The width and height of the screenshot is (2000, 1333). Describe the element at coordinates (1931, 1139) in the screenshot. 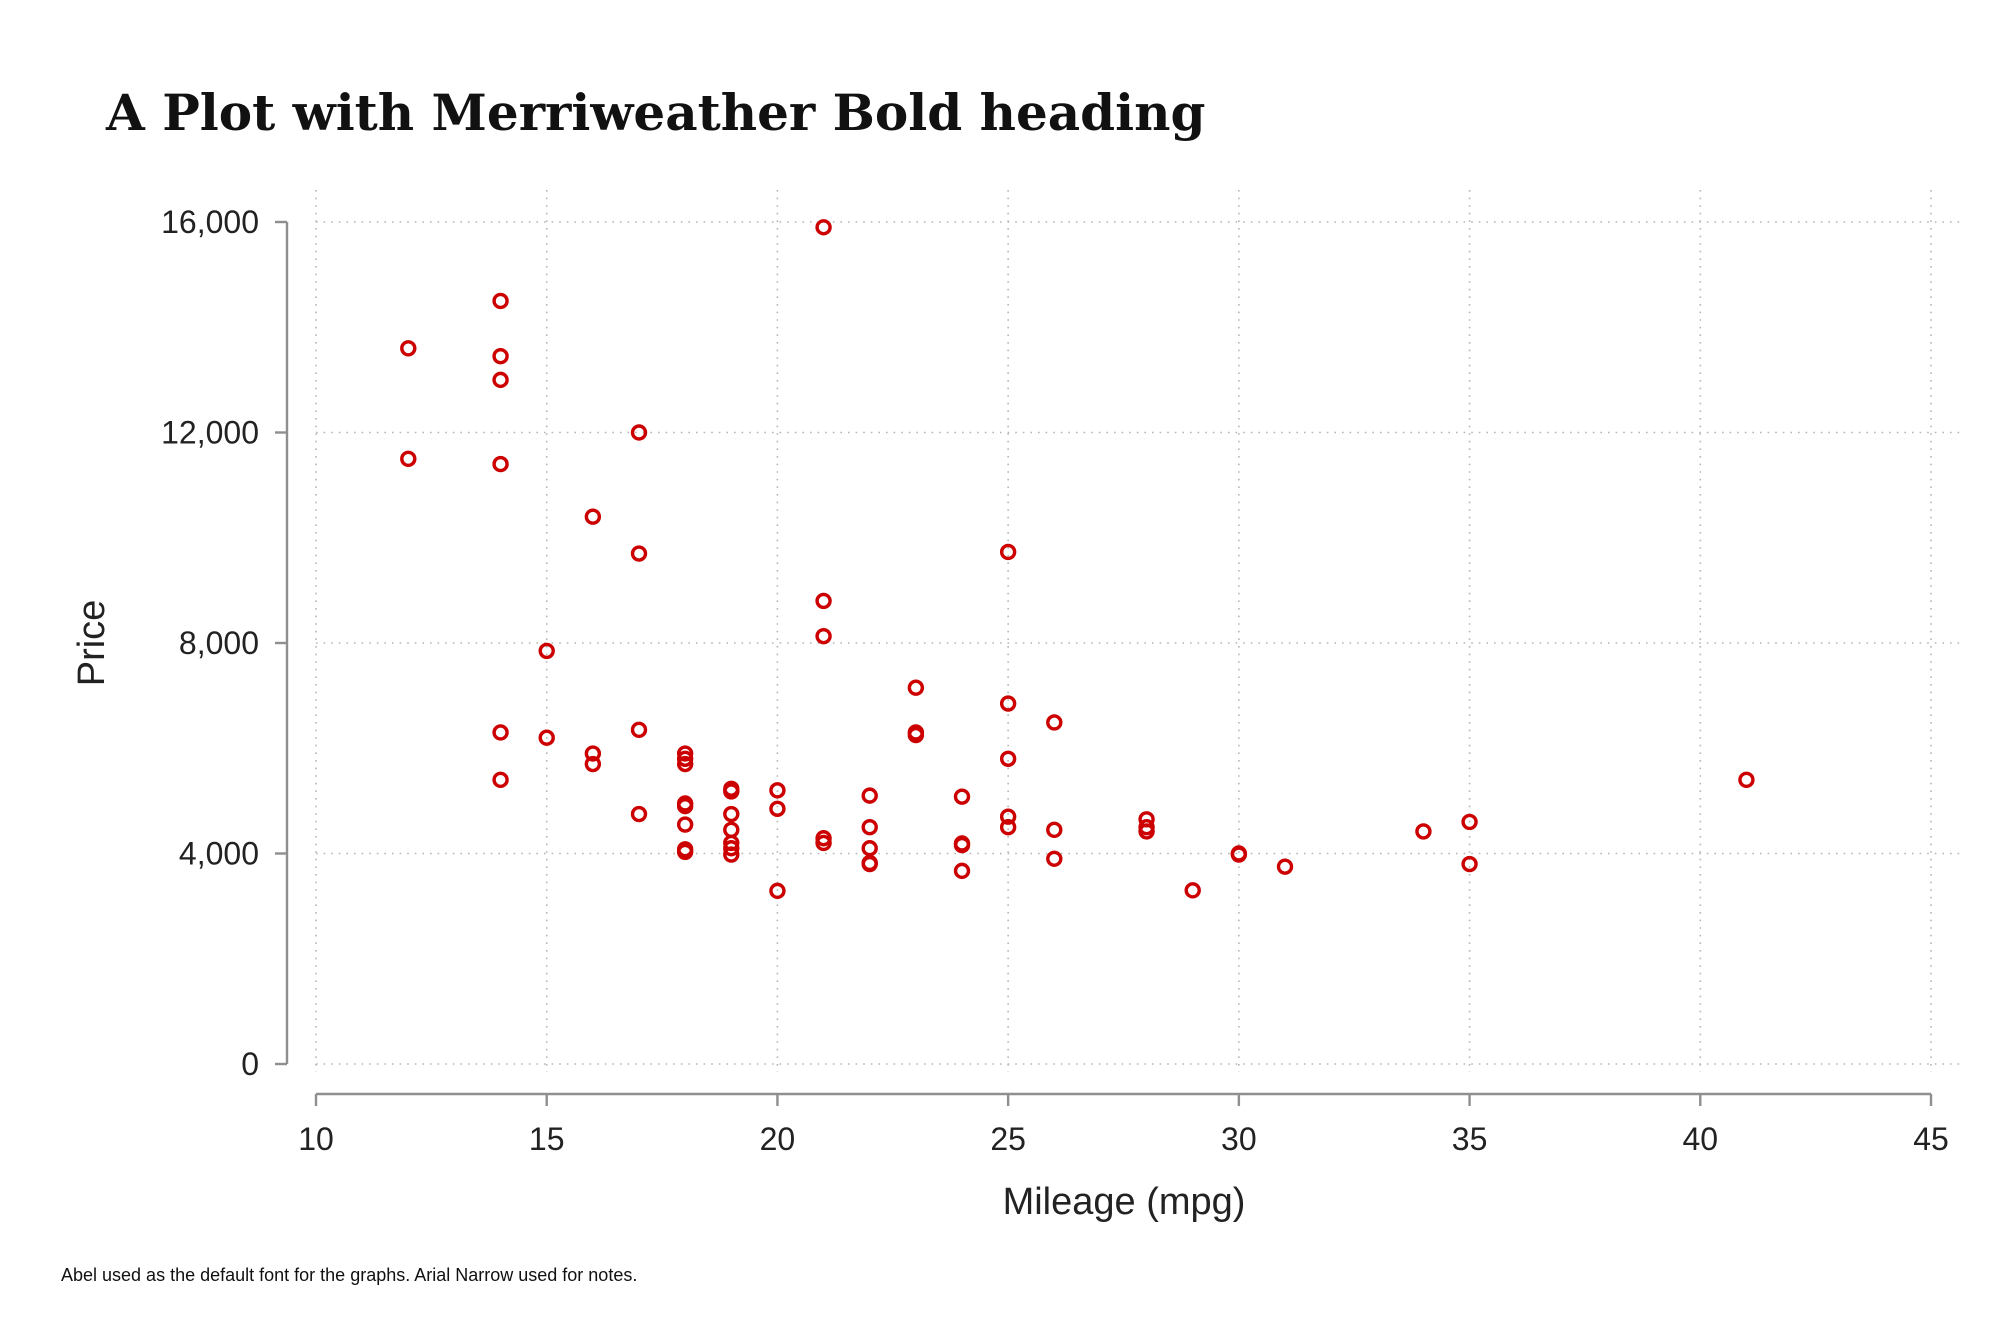

I see `x-tick-label: 45` at that location.